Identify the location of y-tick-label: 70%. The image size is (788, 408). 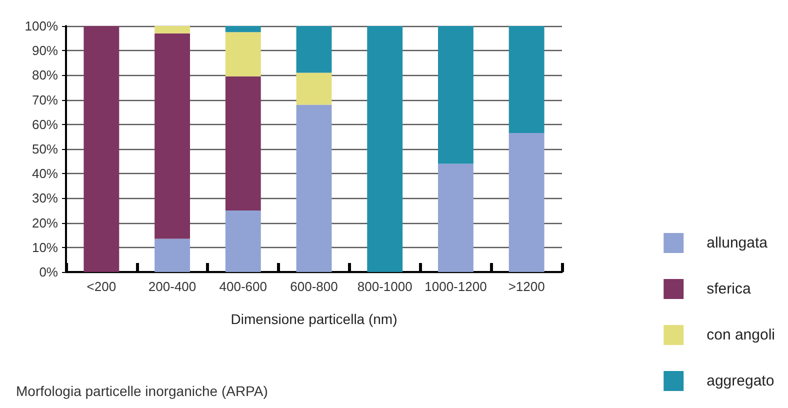
(45, 100).